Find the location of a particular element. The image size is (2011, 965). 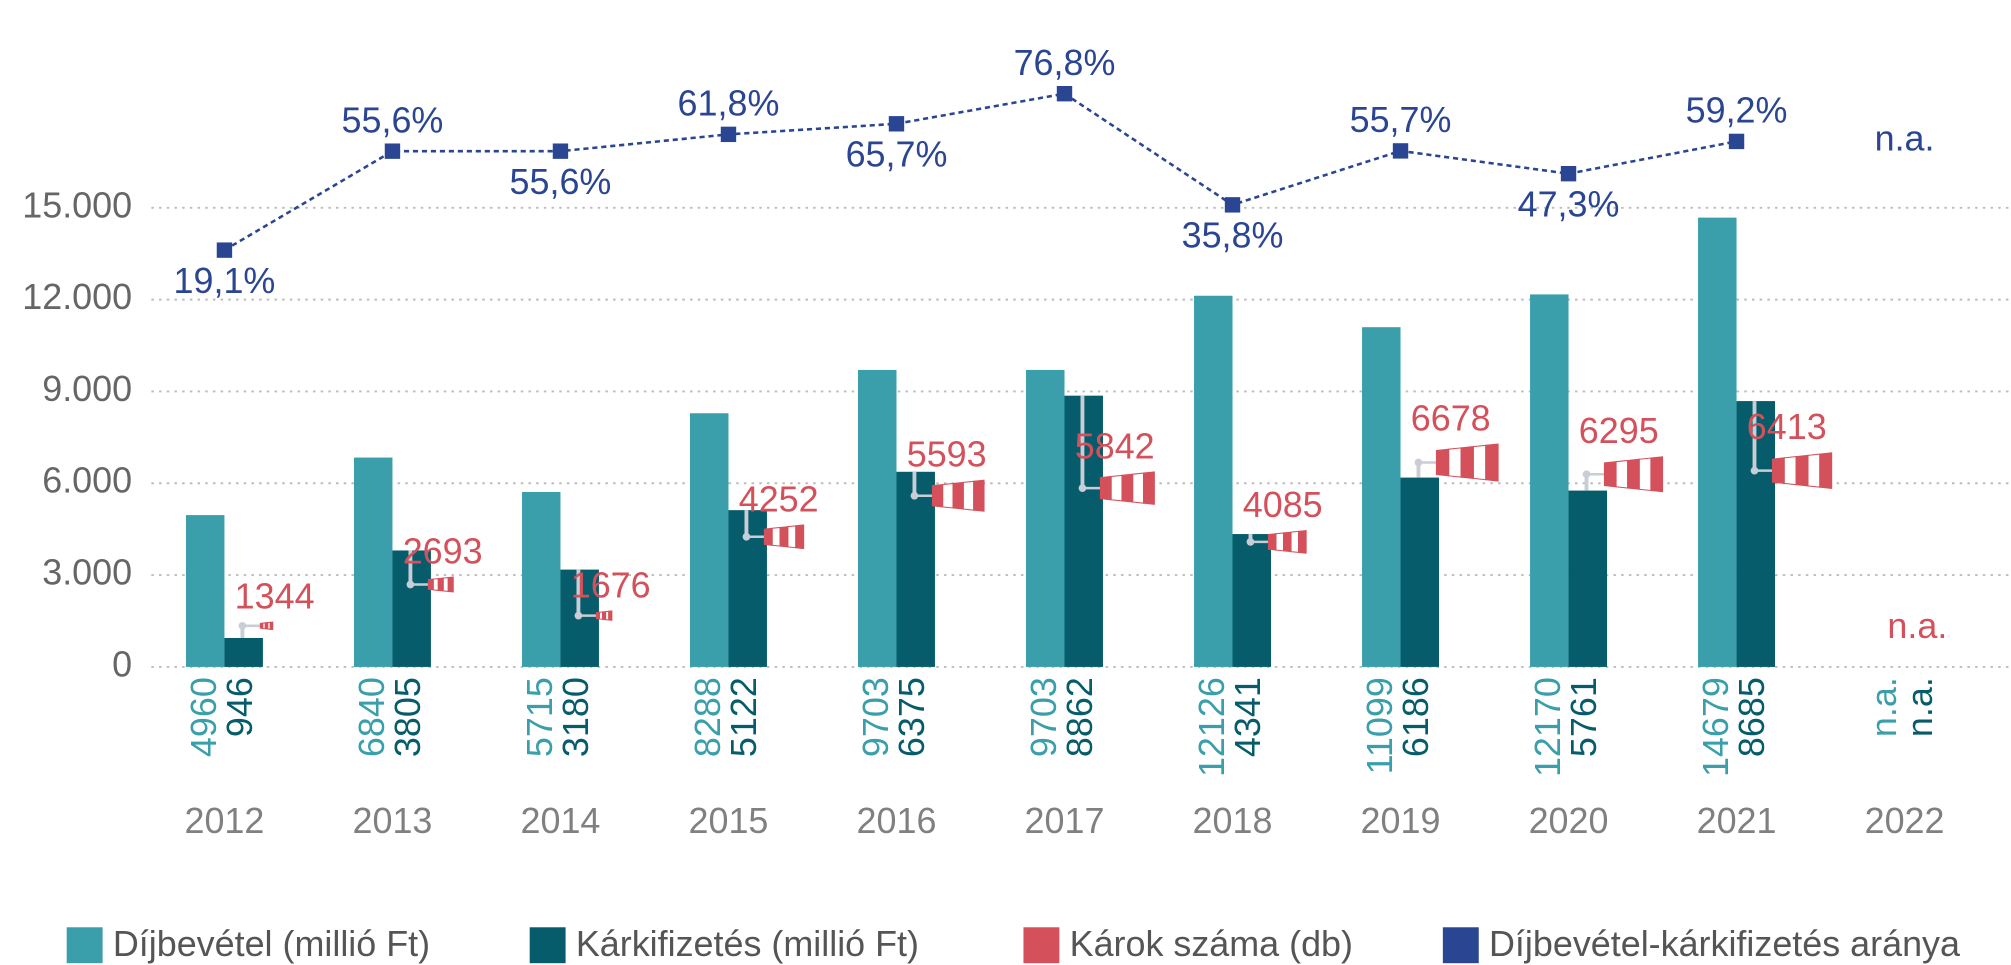

y-tick-label: 3.000 is located at coordinates (87, 572).